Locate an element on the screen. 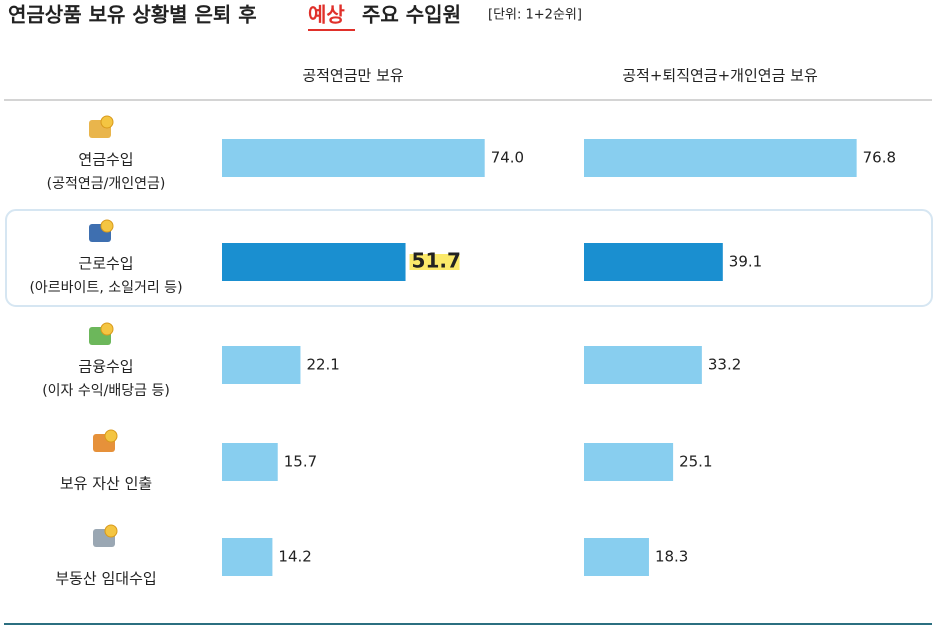  chart-title: 연금상품 보유 상황별 은퇴 후 is located at coordinates (132, 15).